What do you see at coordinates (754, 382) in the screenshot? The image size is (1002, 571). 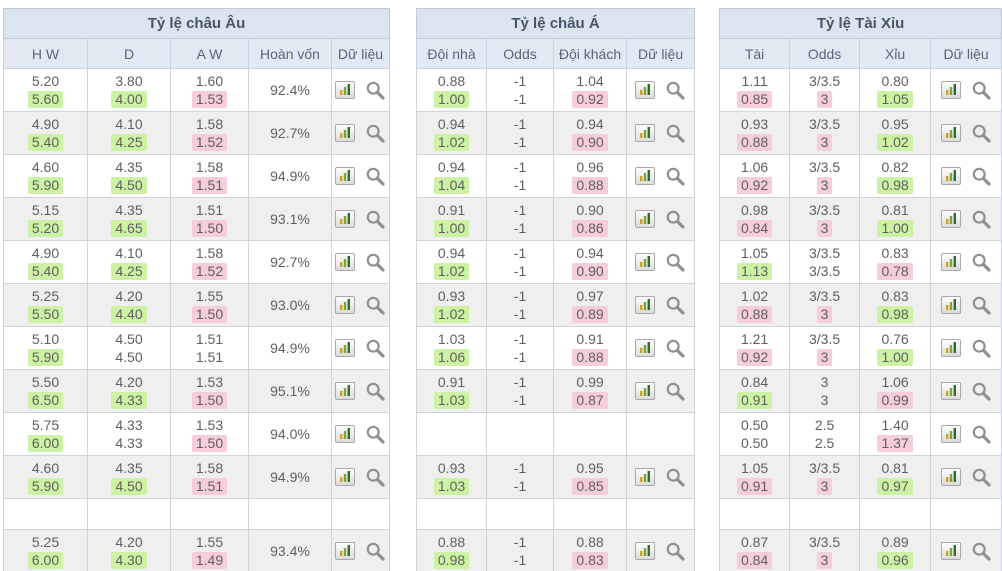 I see `odds-top-value: 0.84` at bounding box center [754, 382].